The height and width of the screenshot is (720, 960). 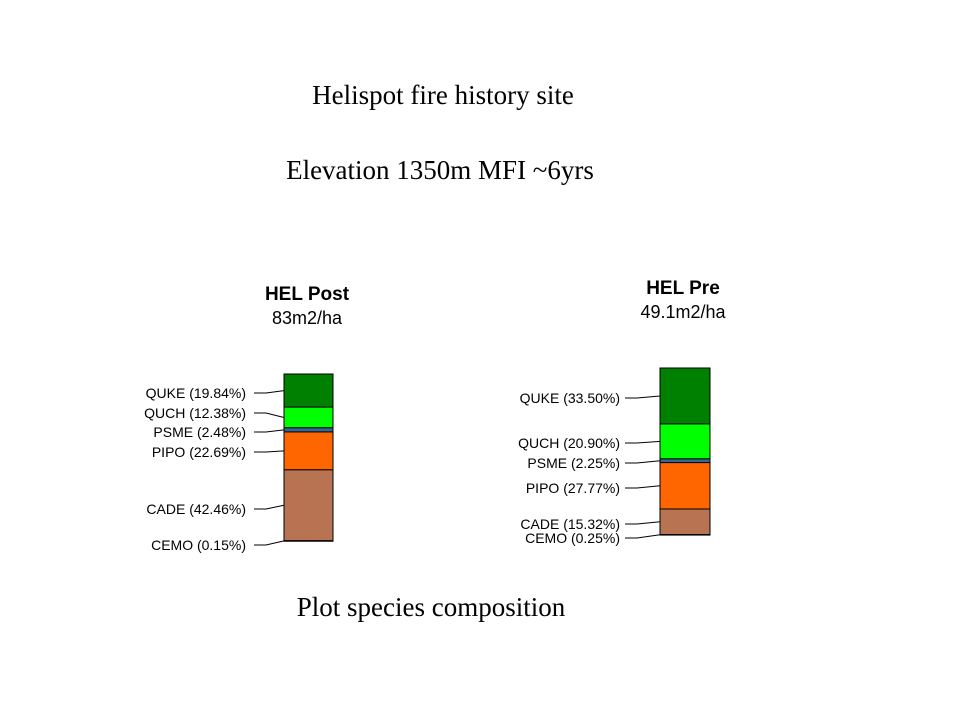 I want to click on segment-label-psme: PSME (2.48%), so click(x=199, y=432).